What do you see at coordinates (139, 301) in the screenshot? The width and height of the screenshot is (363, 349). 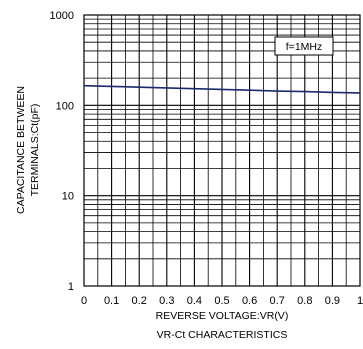 I see `x-tick-label: 0.2` at bounding box center [139, 301].